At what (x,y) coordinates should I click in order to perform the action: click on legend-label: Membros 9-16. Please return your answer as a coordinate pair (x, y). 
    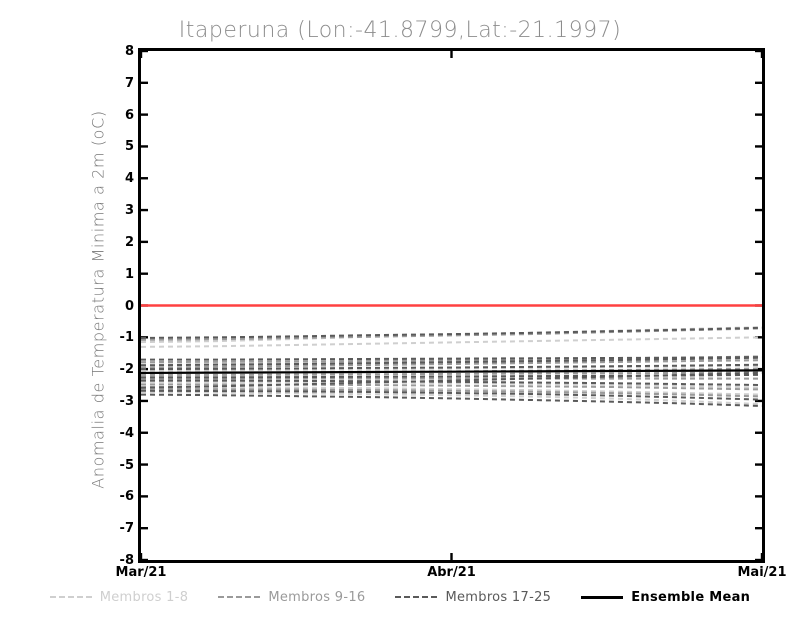
    Looking at the image, I should click on (317, 597).